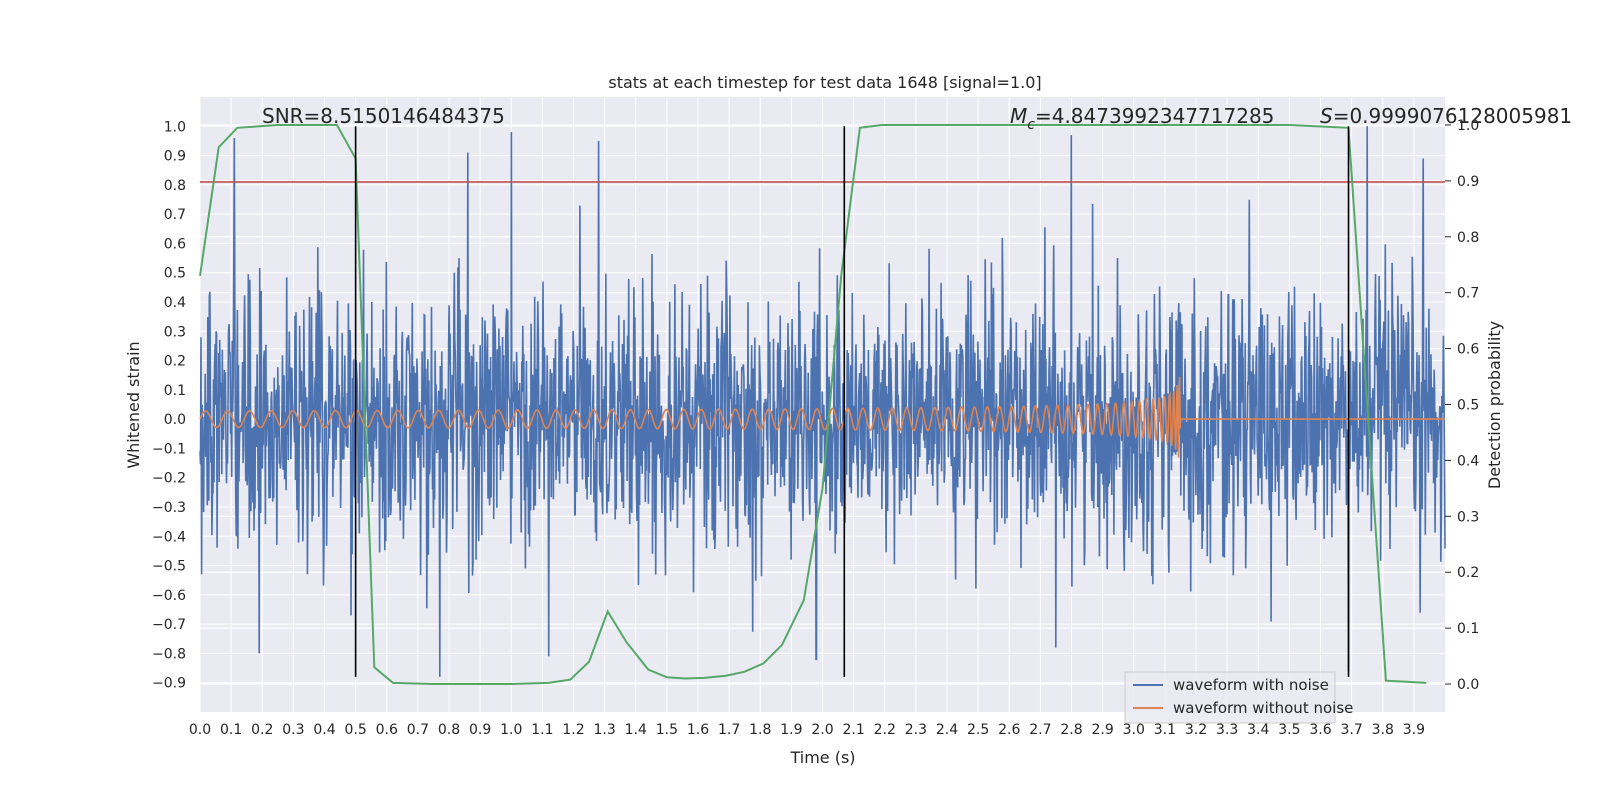 Image resolution: width=1600 pixels, height=800 pixels. What do you see at coordinates (791, 730) in the screenshot?
I see `x-tick-label: 1.9` at bounding box center [791, 730].